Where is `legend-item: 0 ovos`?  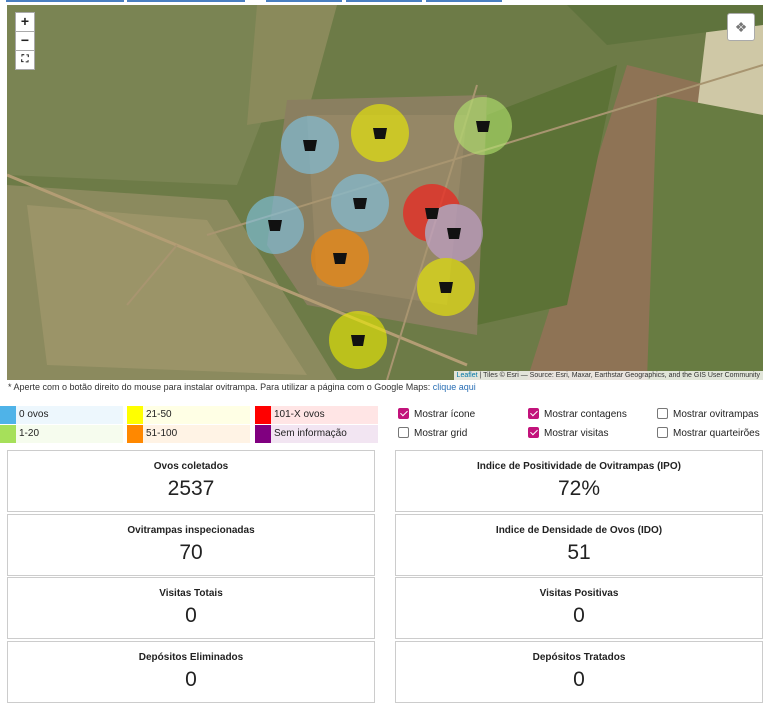 legend-item: 0 ovos is located at coordinates (61, 415).